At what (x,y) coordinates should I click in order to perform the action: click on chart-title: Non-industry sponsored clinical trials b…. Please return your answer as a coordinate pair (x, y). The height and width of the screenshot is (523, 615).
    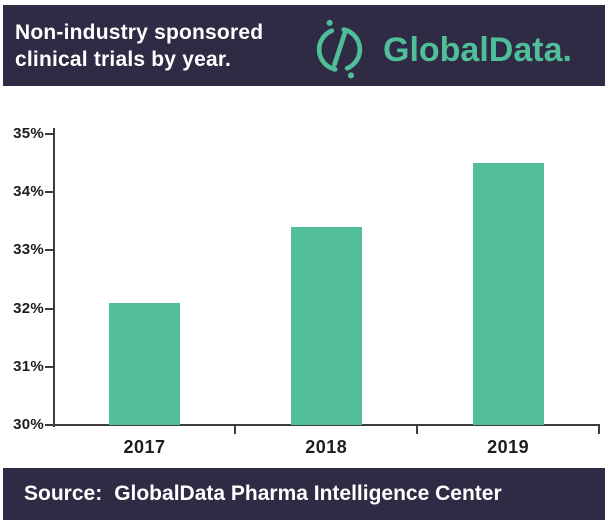
    Looking at the image, I should click on (133, 46).